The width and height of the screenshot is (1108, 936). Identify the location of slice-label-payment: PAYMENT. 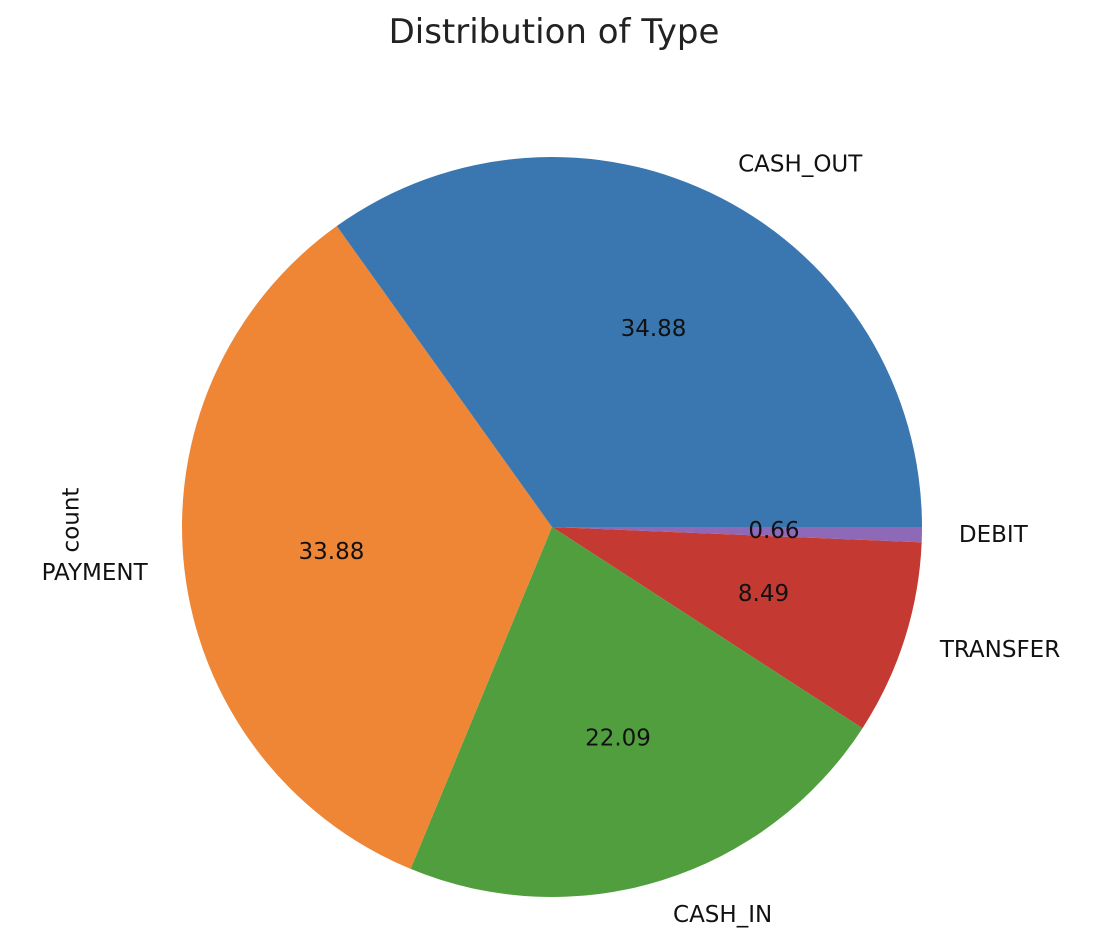
(95, 573).